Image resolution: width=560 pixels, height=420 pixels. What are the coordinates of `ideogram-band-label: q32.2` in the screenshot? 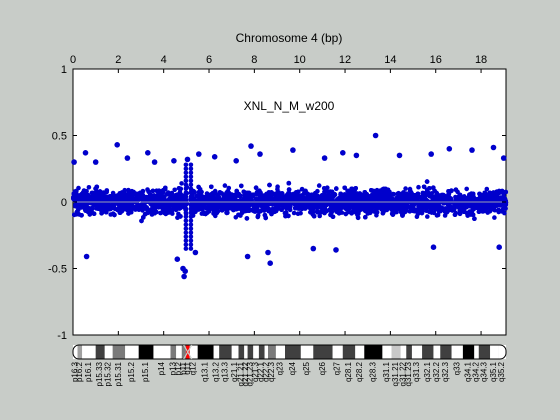 It's located at (436, 371).